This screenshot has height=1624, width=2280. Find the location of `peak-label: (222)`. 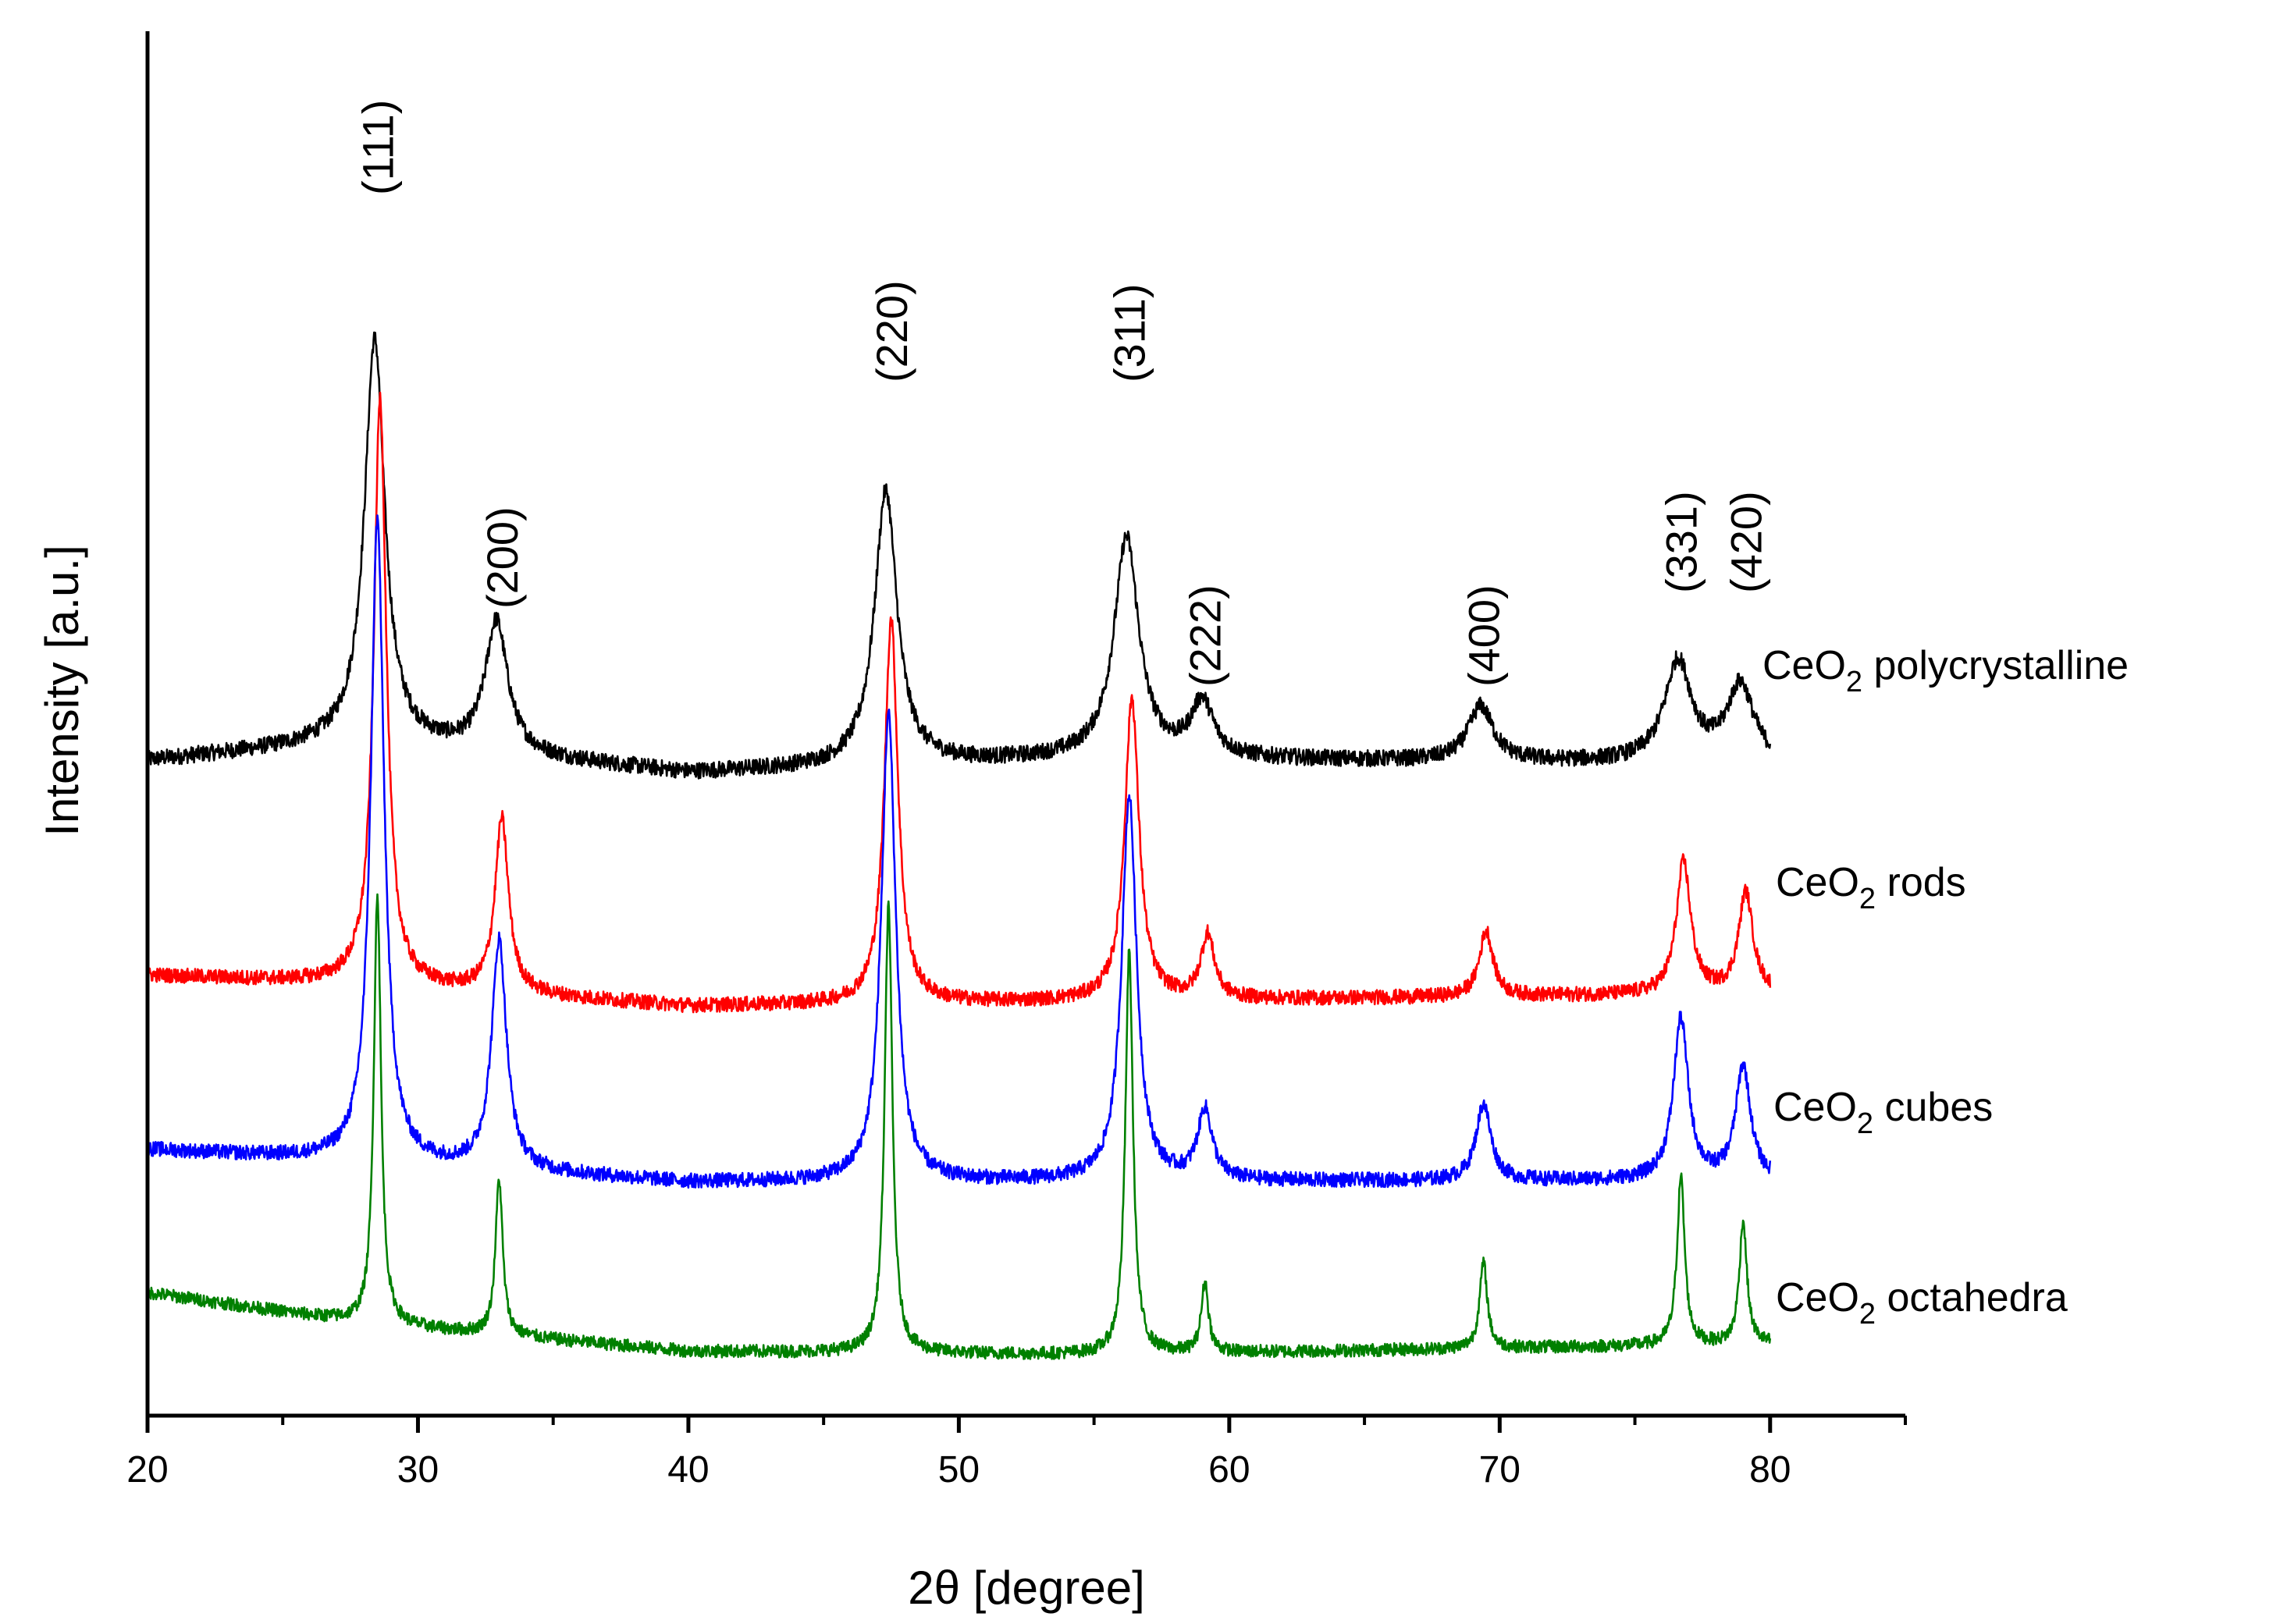

peak-label: (222) is located at coordinates (1205, 636).